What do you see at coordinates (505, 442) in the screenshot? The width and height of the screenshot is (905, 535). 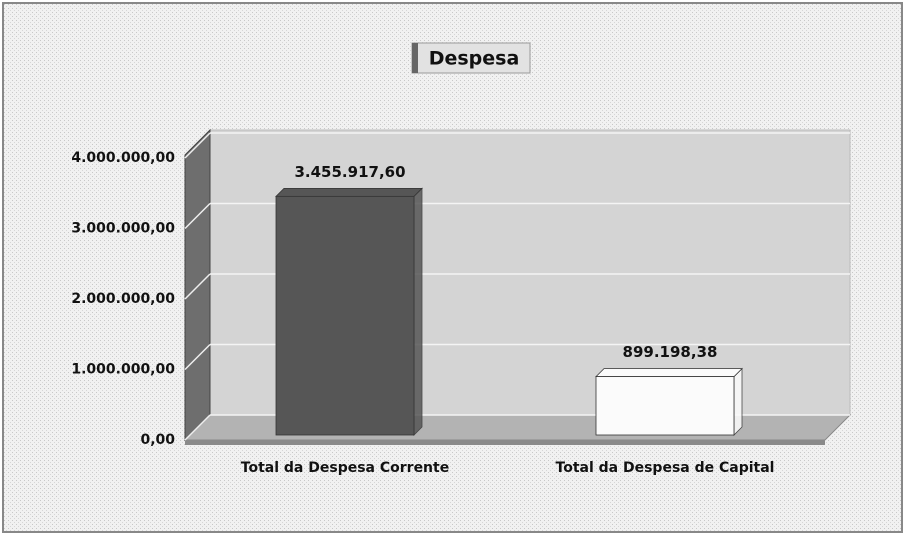 I see `floor-edge` at bounding box center [505, 442].